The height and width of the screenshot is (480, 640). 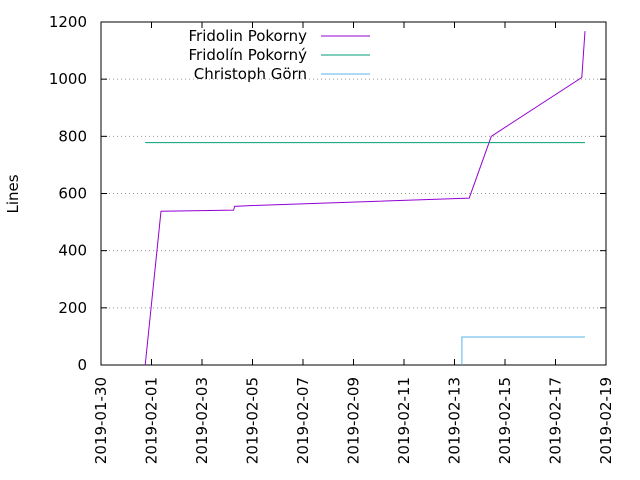 What do you see at coordinates (72, 308) in the screenshot?
I see `y-tick-label: 200` at bounding box center [72, 308].